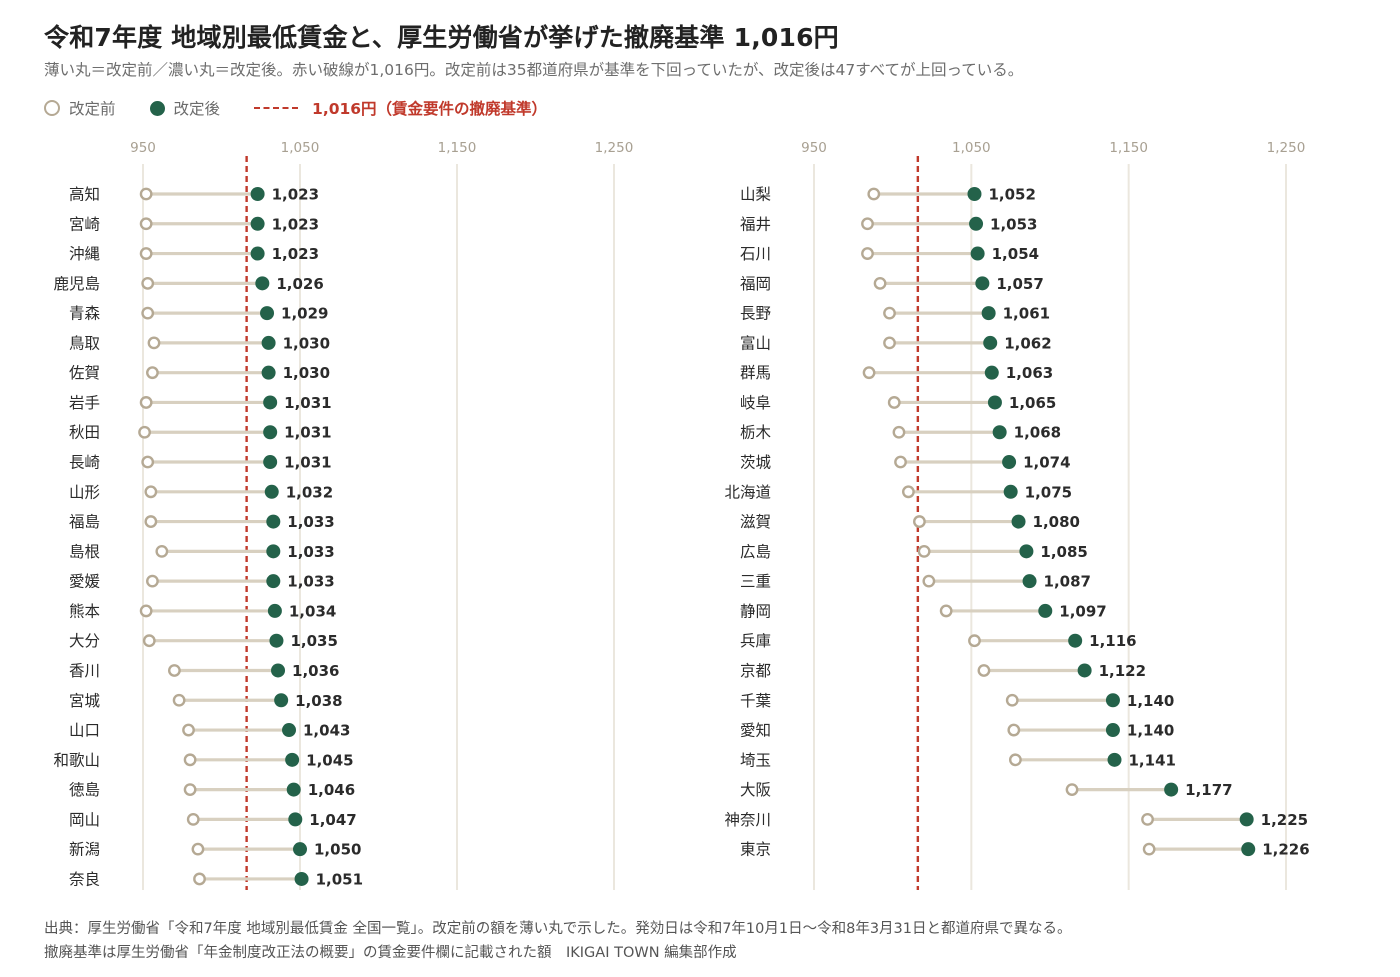 This screenshot has width=1400, height=977. What do you see at coordinates (76, 760) in the screenshot?
I see `prefecture-label: 和歌山` at bounding box center [76, 760].